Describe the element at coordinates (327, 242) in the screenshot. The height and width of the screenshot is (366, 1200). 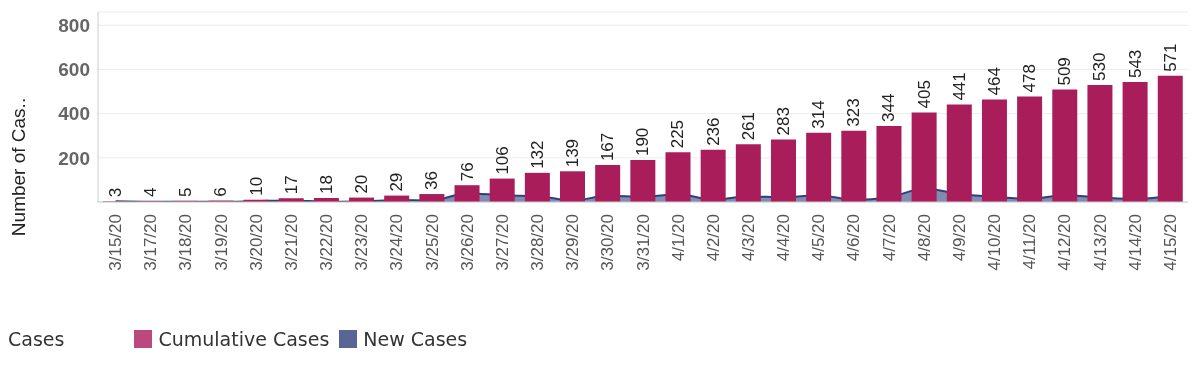
I see `x-tick-label: 3/22/20` at that location.